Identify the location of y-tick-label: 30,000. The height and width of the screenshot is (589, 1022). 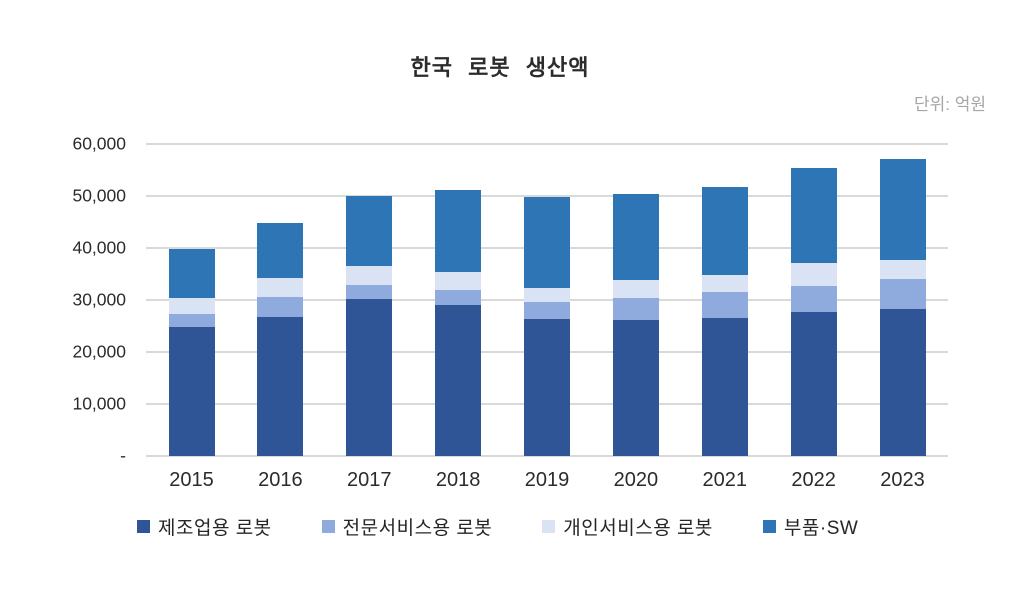
(99, 299).